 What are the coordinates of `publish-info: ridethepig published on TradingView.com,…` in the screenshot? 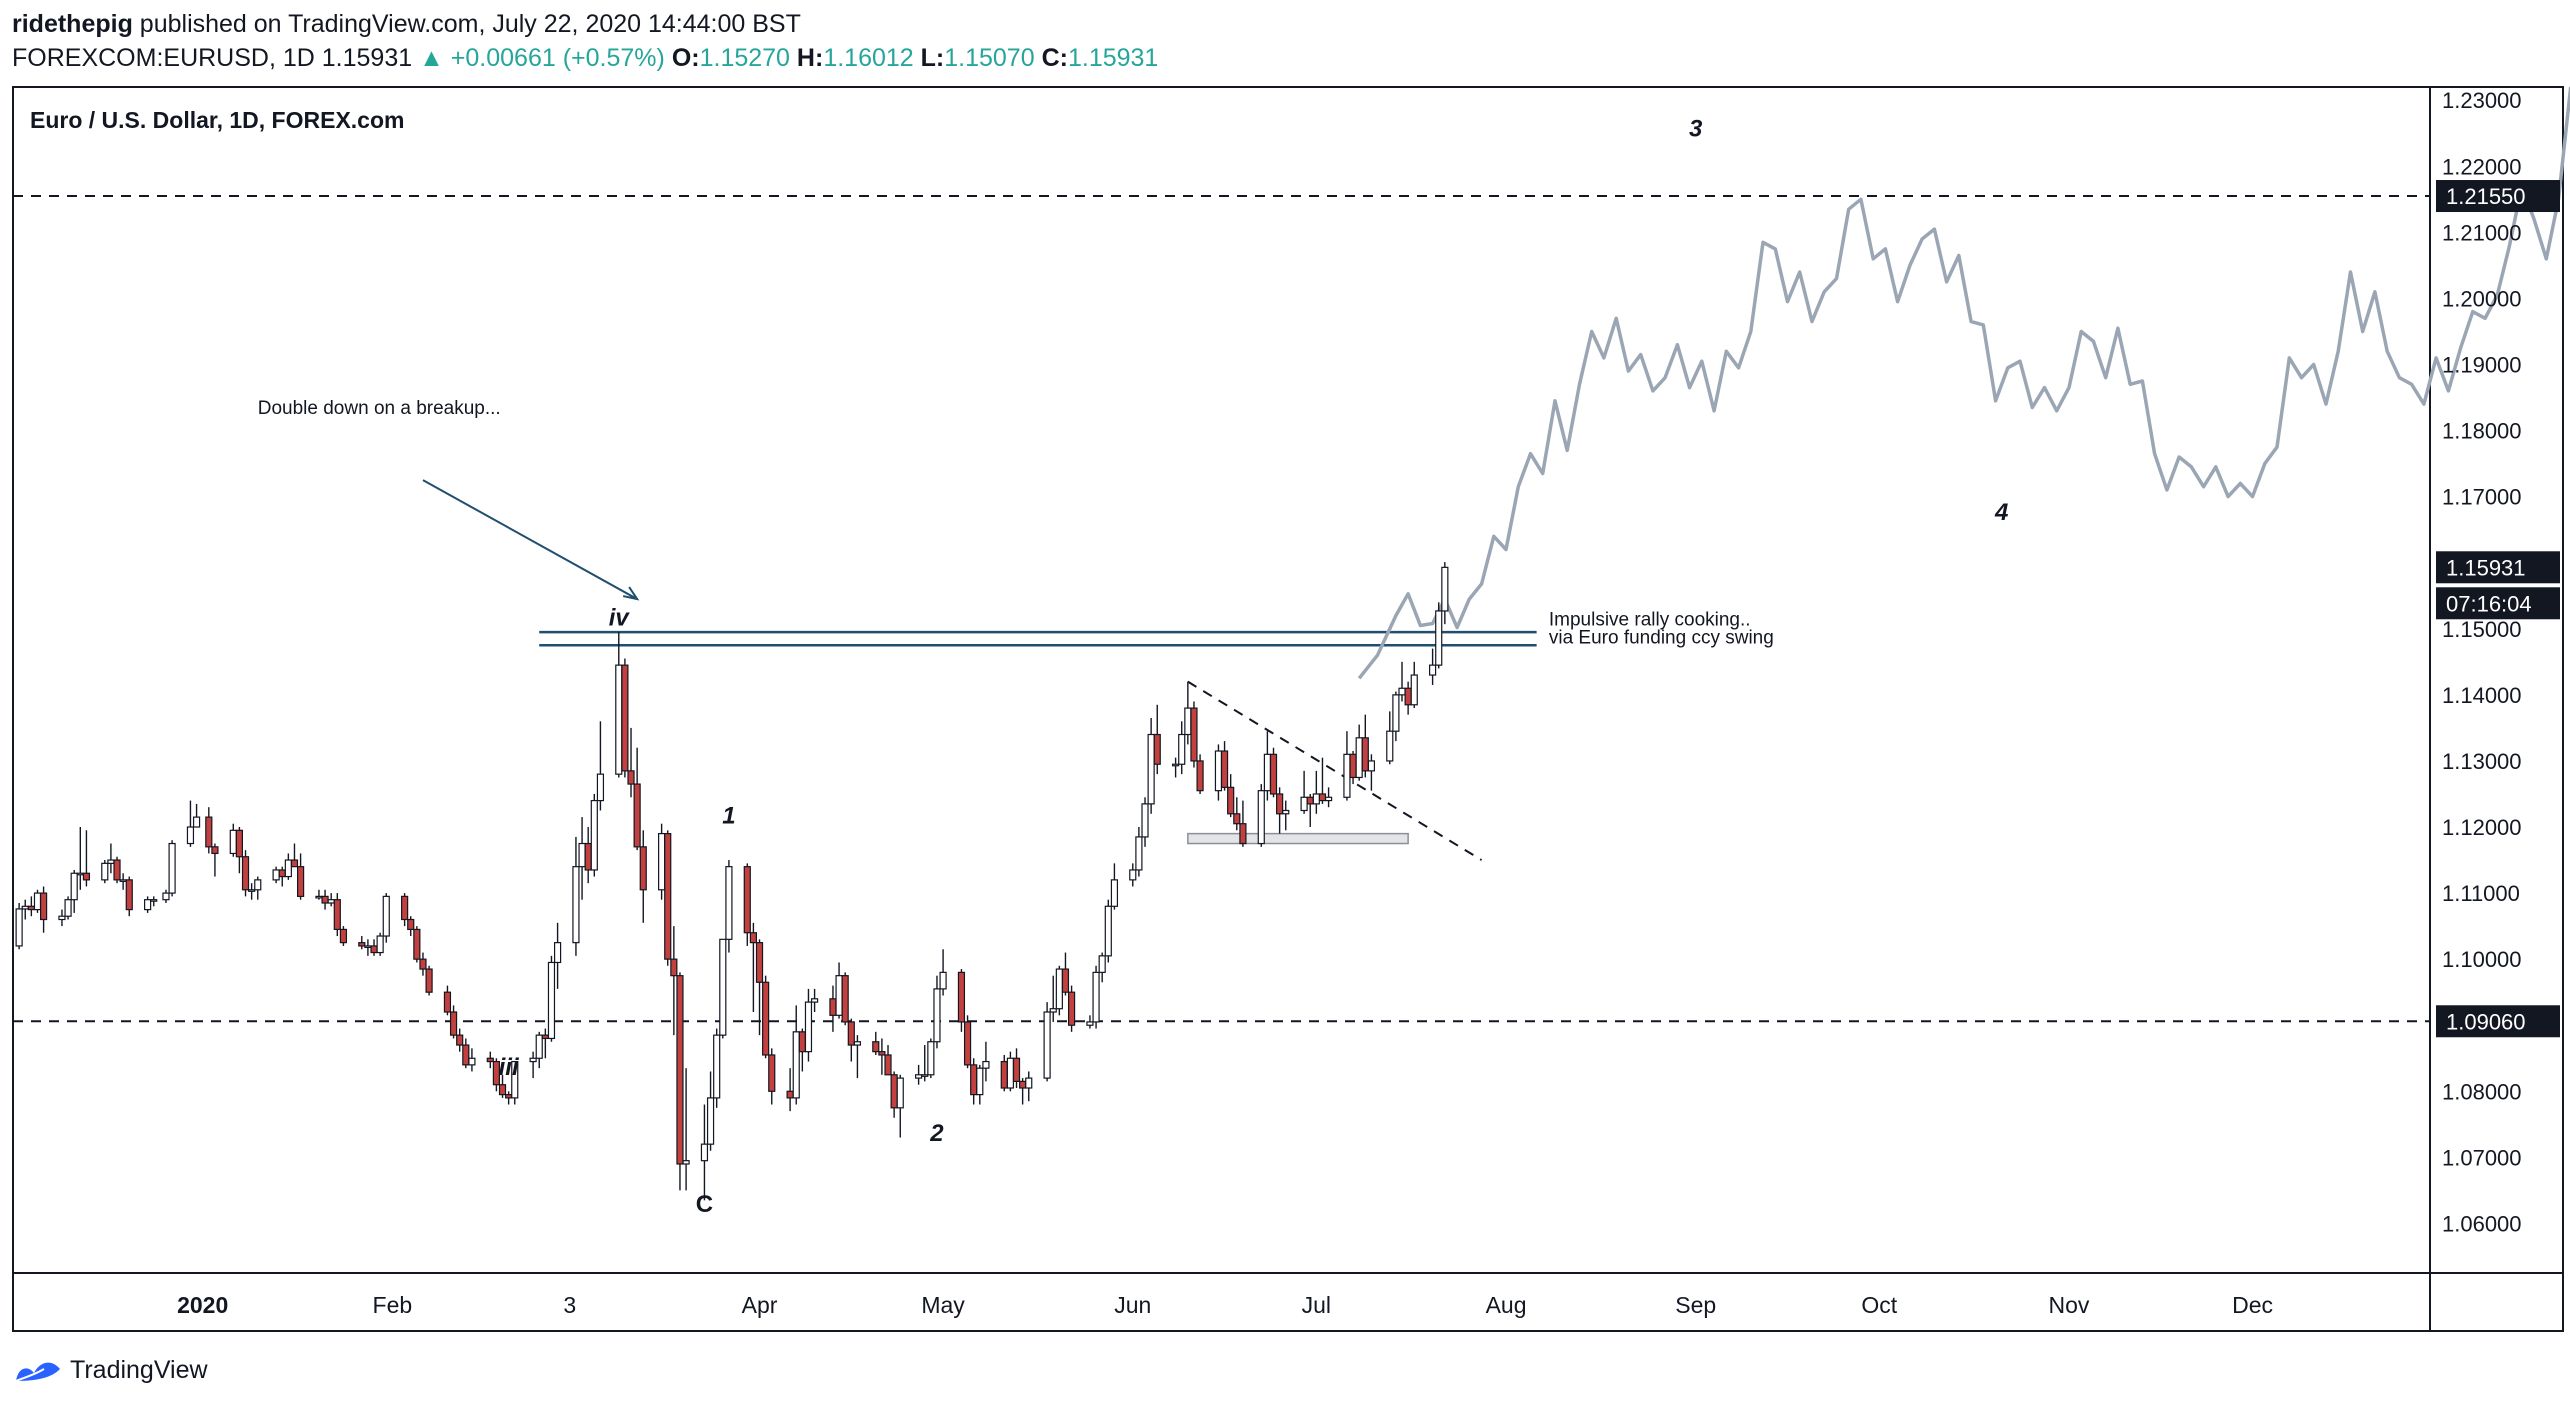 It's located at (406, 24).